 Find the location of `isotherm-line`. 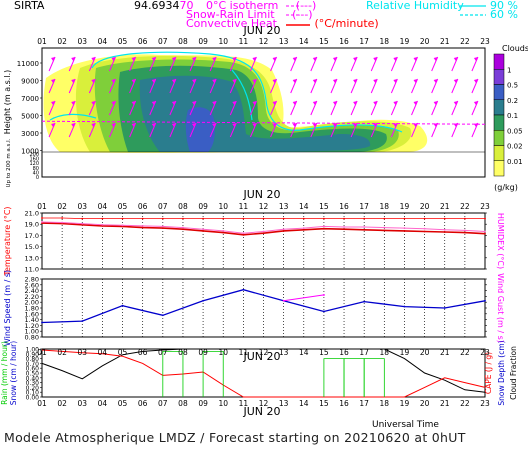

isotherm-line is located at coordinates (263, 122).